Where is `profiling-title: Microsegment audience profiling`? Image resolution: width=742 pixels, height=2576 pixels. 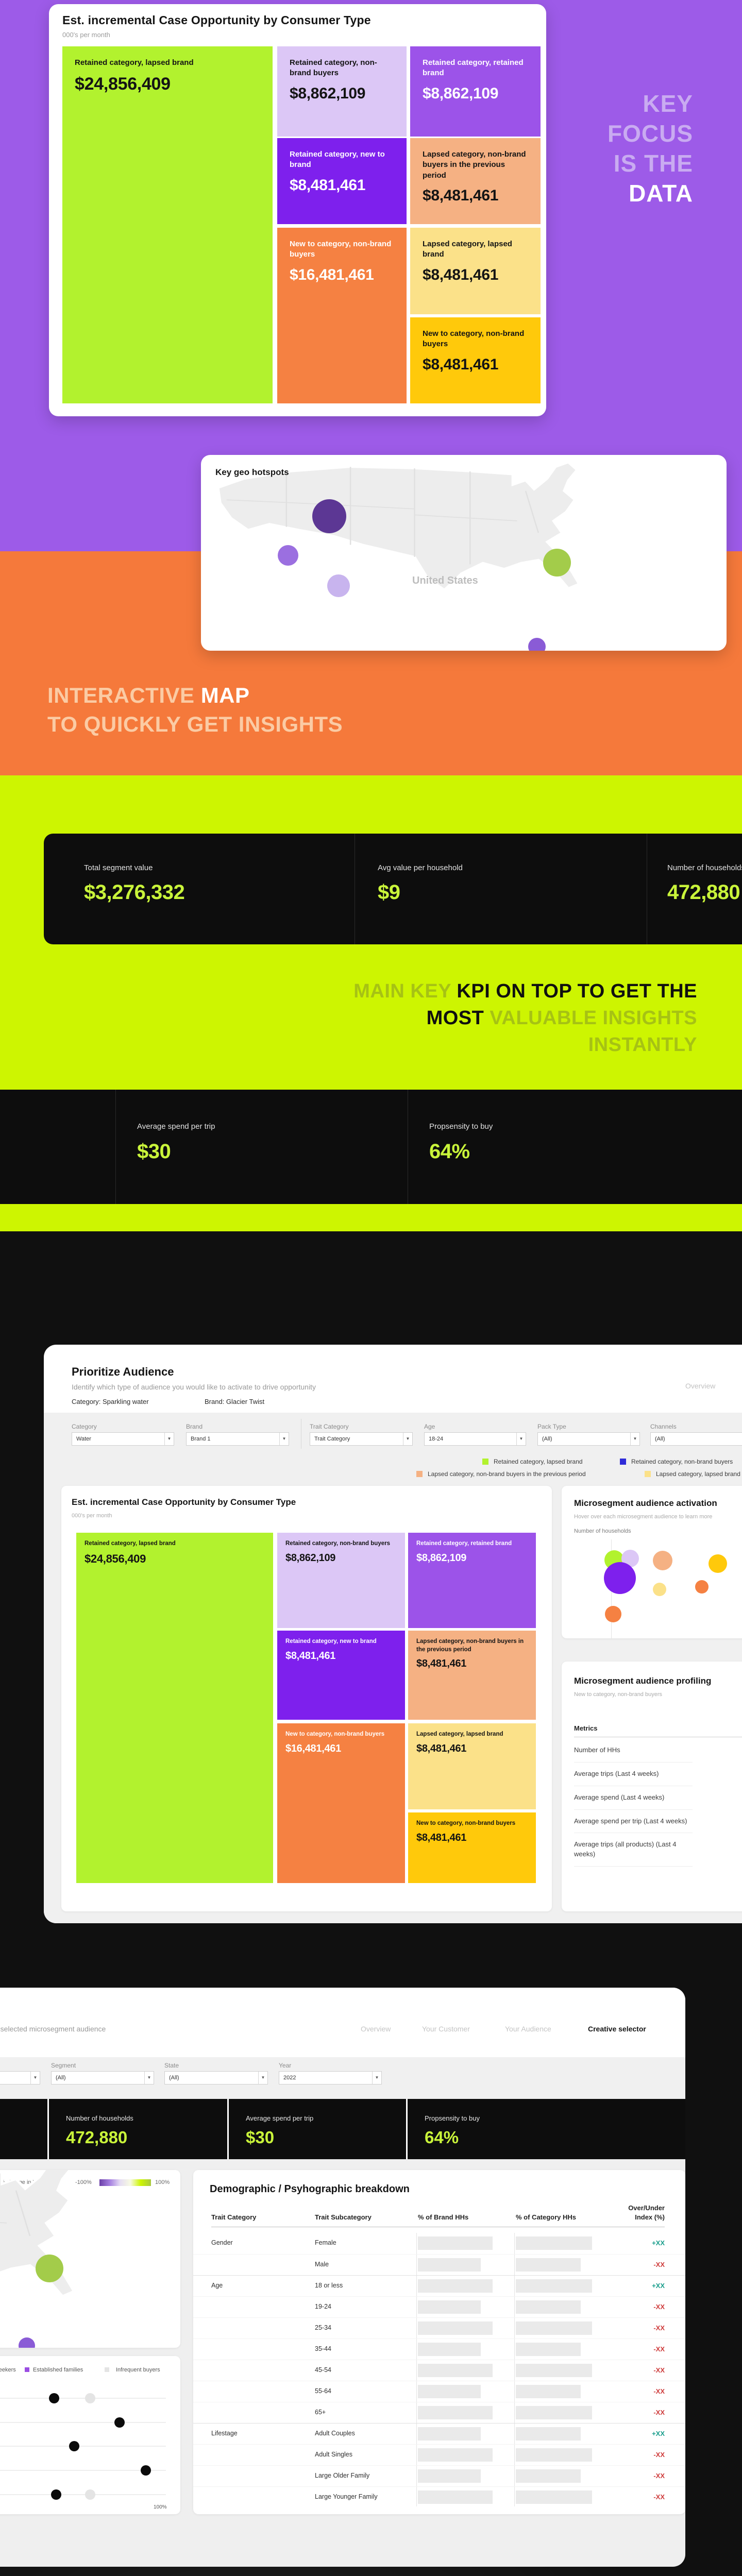
profiling-title: Microsegment audience profiling is located at coordinates (643, 1681).